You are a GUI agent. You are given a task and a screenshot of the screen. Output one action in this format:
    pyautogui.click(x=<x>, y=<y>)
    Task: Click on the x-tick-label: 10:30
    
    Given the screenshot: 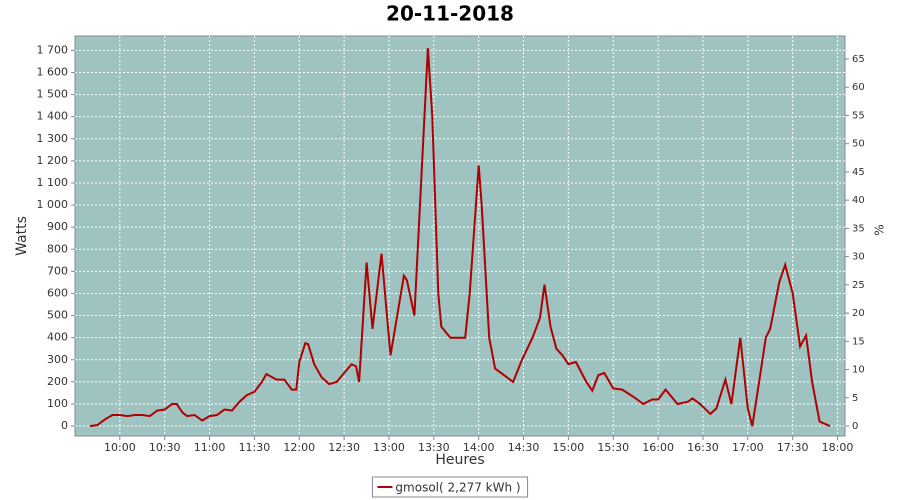 What is the action you would take?
    pyautogui.click(x=165, y=447)
    